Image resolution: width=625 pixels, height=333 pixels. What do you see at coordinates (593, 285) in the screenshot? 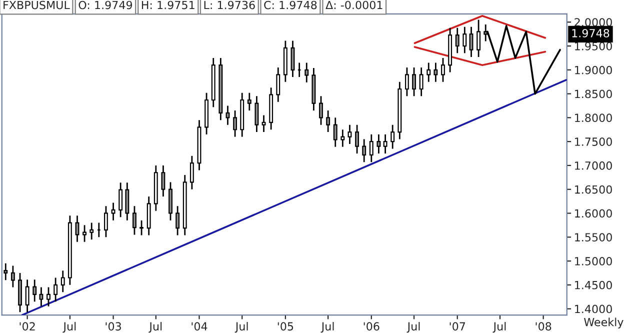
I see `y-tick-label: 1.4500` at bounding box center [593, 285].